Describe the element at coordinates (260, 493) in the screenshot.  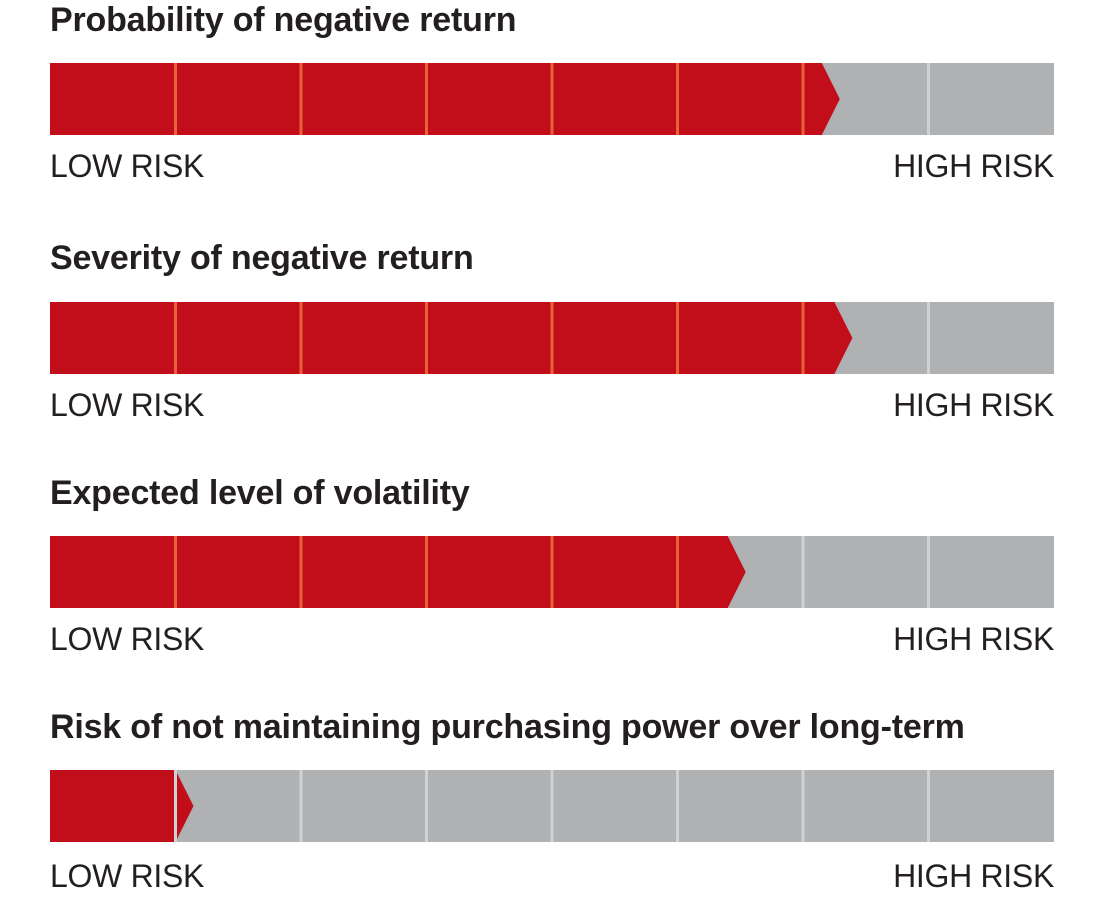
I see `panel-title: Expected level of volatility` at that location.